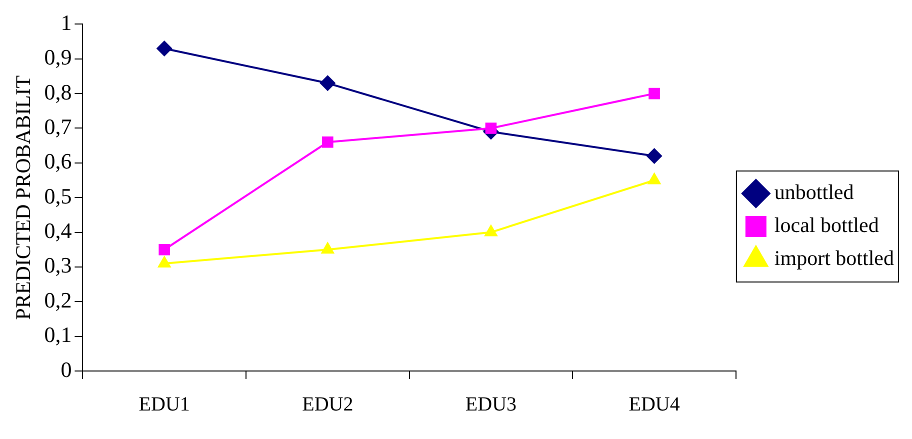  Describe the element at coordinates (491, 404) in the screenshot. I see `x-tick-label: EDU3` at that location.